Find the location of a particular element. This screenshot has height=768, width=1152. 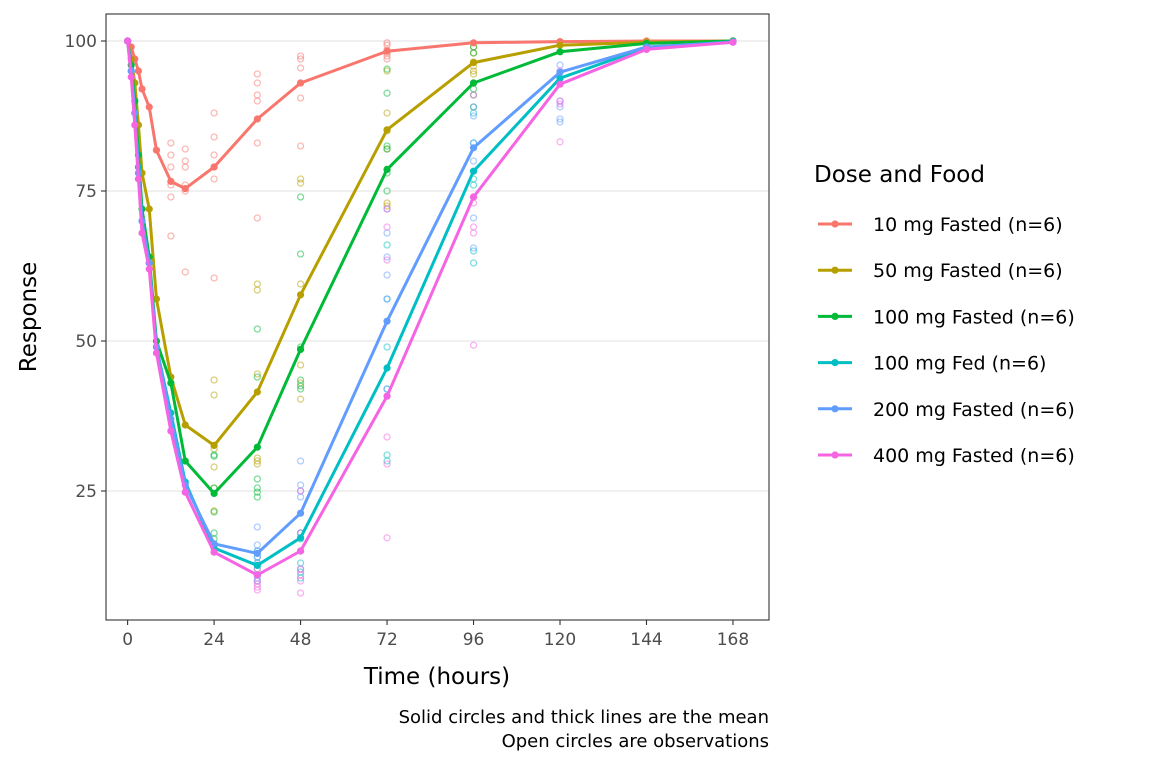

legend-label-100-mg-fasted-n-6: 100 mg Fasted (n=6) is located at coordinates (974, 317).